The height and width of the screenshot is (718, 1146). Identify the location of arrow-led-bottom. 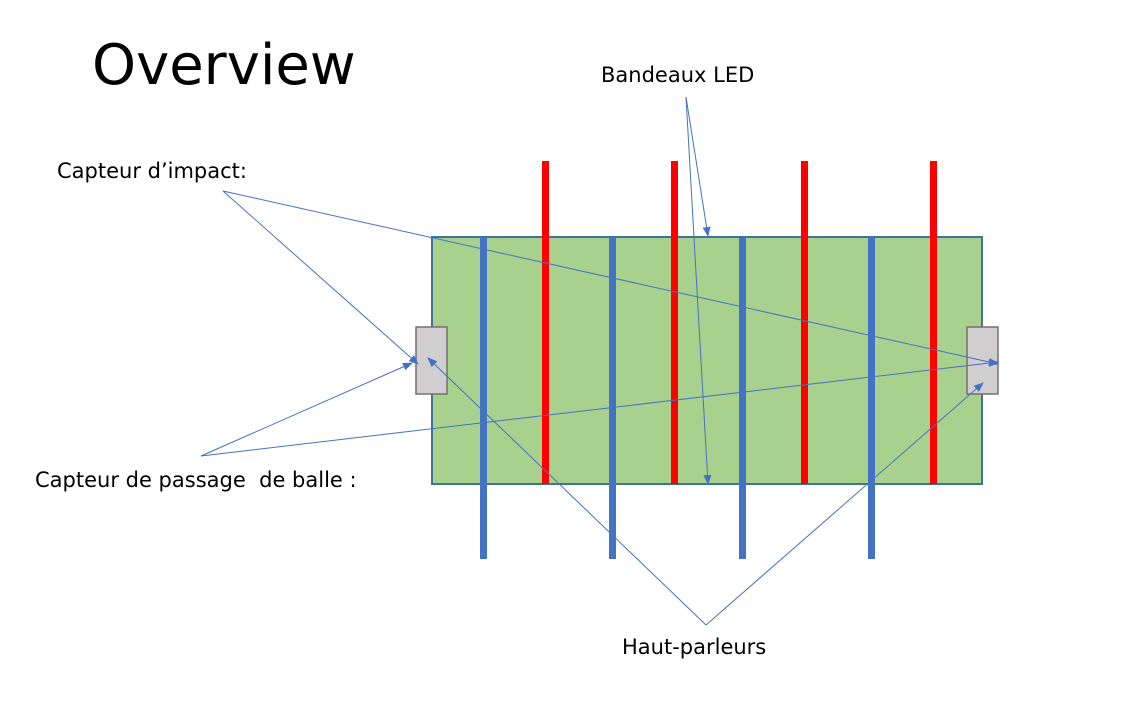
(698, 290).